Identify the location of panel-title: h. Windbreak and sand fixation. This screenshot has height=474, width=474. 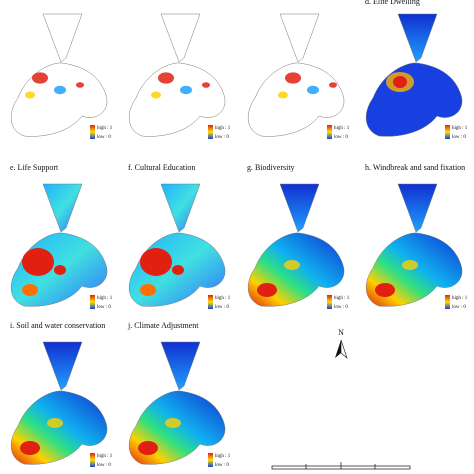
(415, 167).